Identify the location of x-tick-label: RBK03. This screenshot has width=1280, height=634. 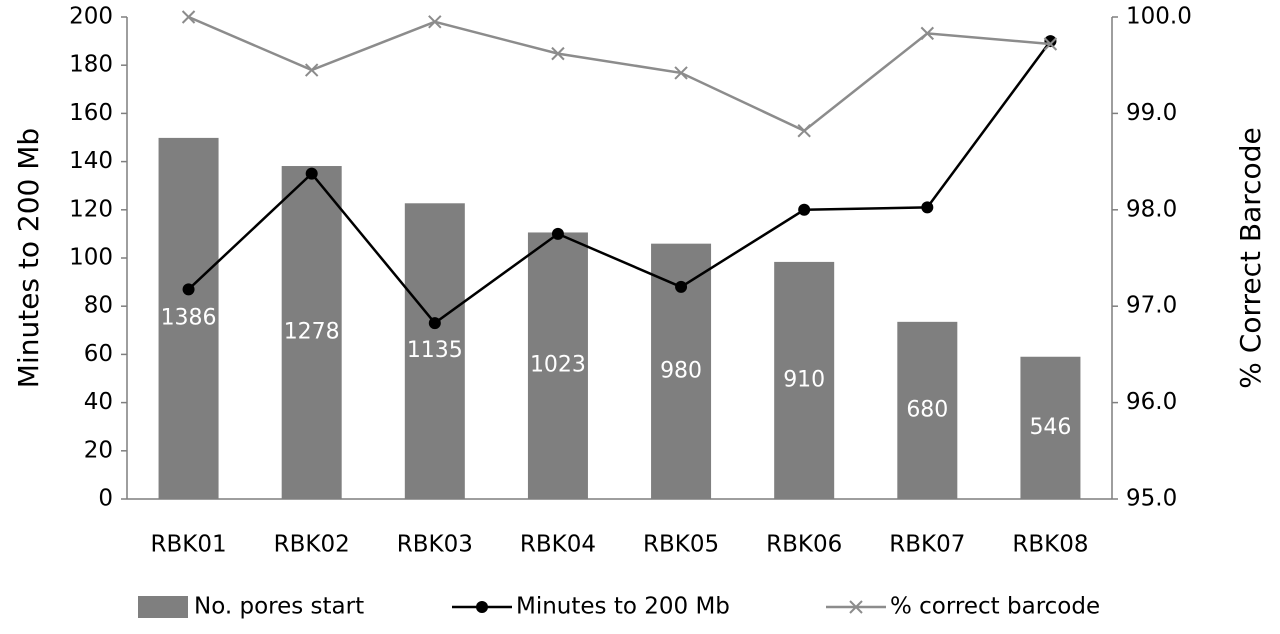
(435, 545).